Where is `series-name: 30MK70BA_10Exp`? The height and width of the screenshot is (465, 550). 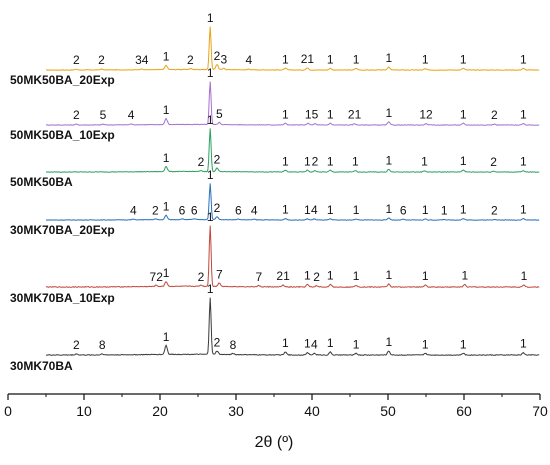
series-name: 30MK70BA_10Exp is located at coordinates (62, 298).